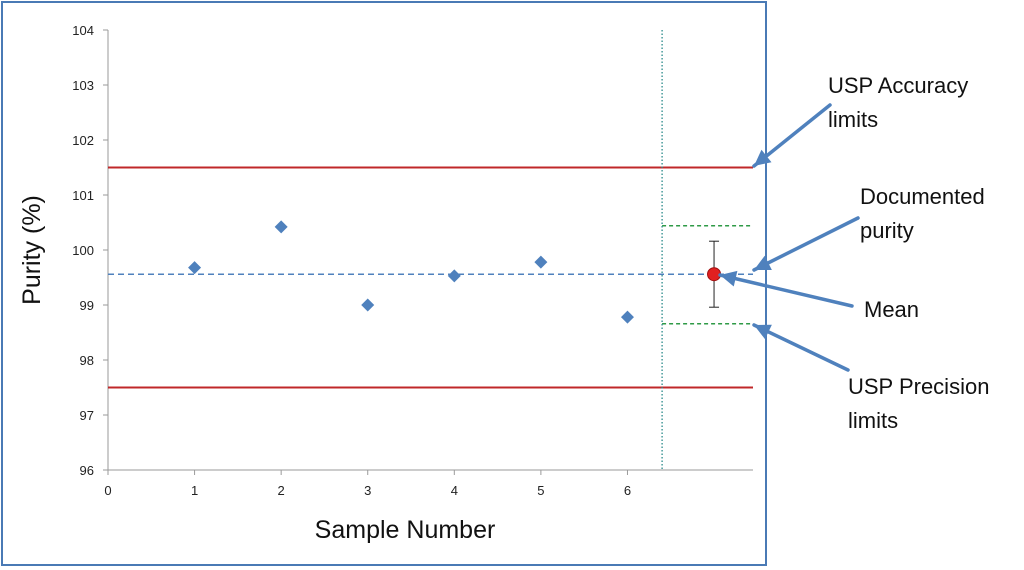 Image resolution: width=1024 pixels, height=570 pixels. What do you see at coordinates (898, 85) in the screenshot?
I see `annotation-accuracy-line-1: USP Accuracy` at bounding box center [898, 85].